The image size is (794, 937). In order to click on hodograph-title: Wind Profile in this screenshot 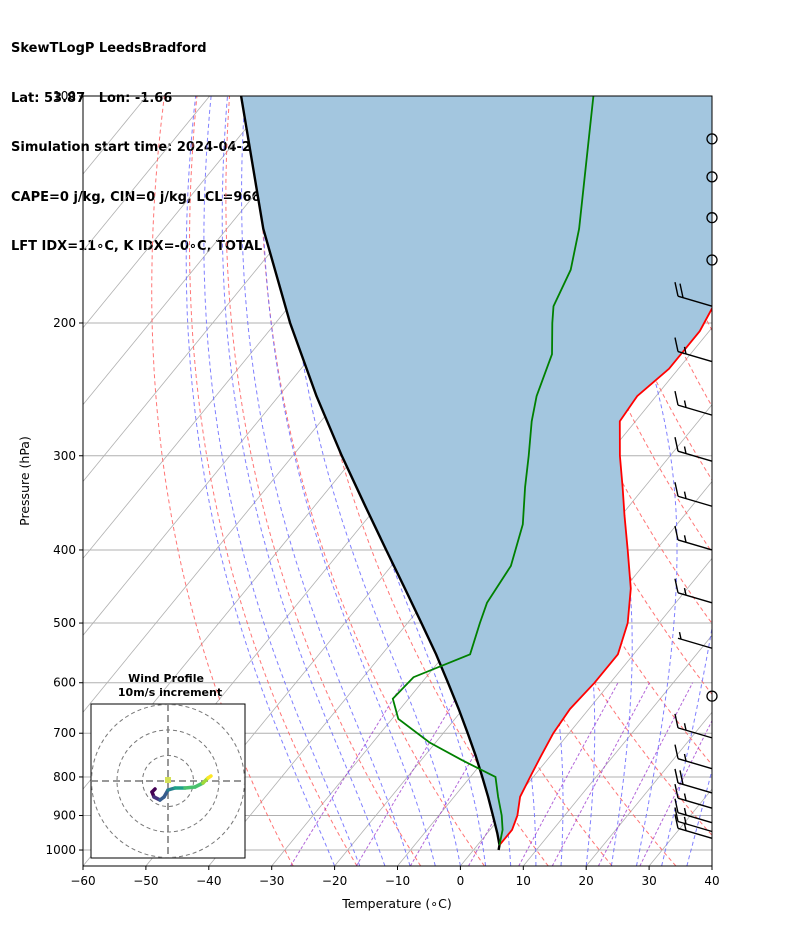, I will do `click(166, 678)`.